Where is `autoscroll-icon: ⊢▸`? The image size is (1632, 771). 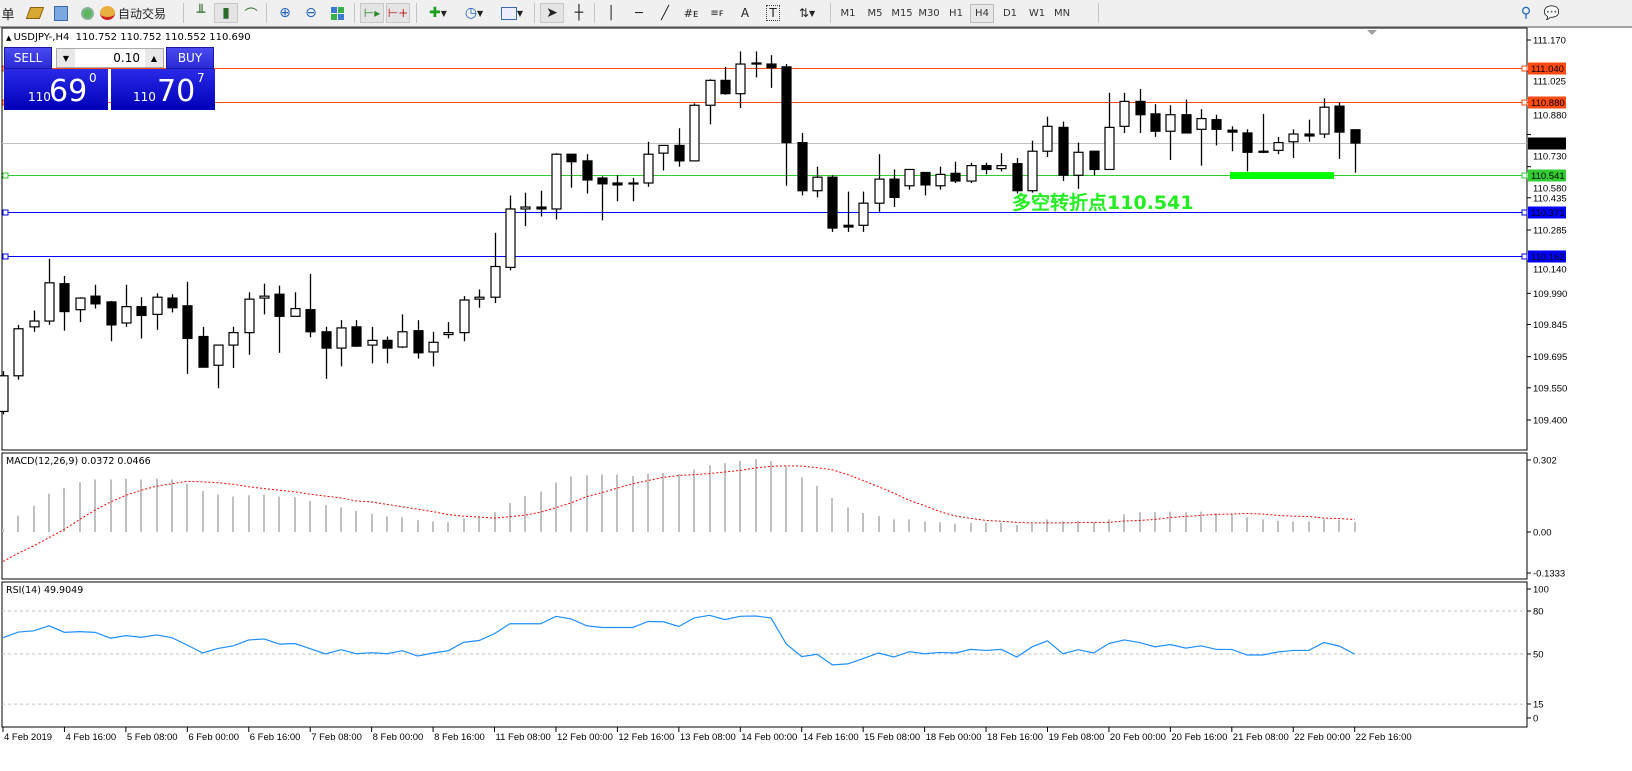
autoscroll-icon: ⊢▸ is located at coordinates (372, 13).